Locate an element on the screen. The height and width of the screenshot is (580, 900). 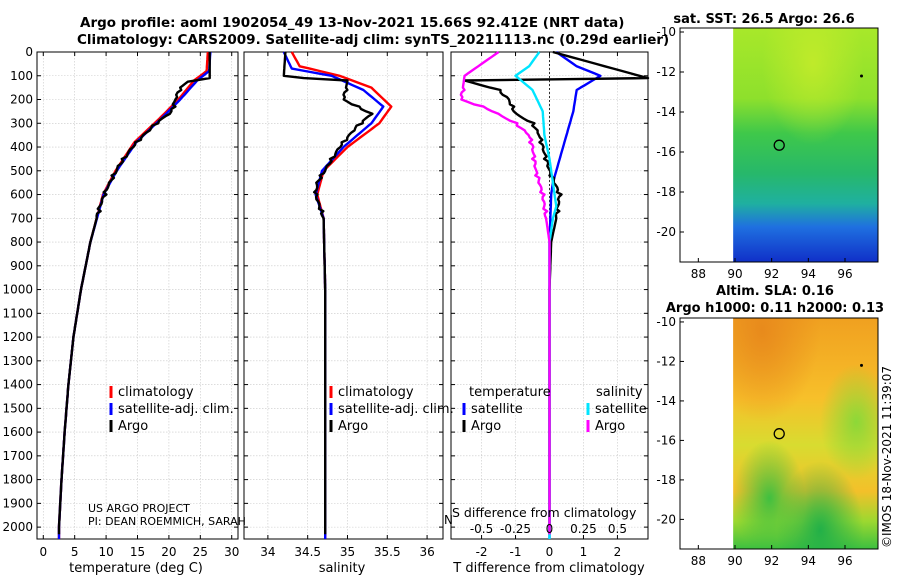
legend3-temperature-heading: temperature is located at coordinates (510, 392).